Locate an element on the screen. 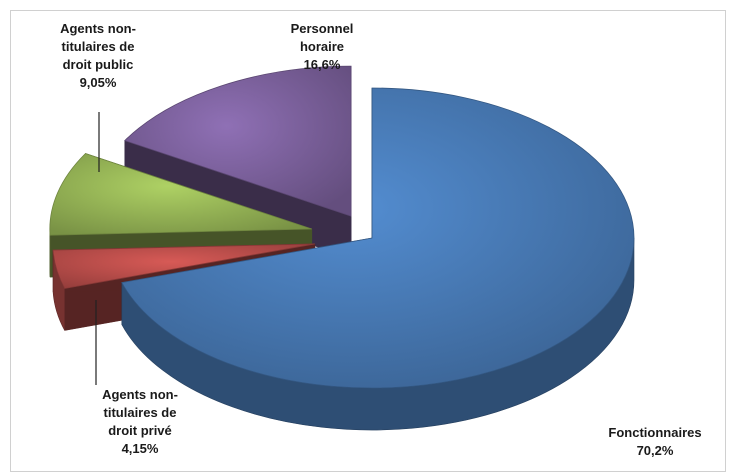 The width and height of the screenshot is (736, 475). label-agents-non-titulaires-de-droit-priv-: Agents non-titulaires de droit privé 4,15% is located at coordinates (140, 421).